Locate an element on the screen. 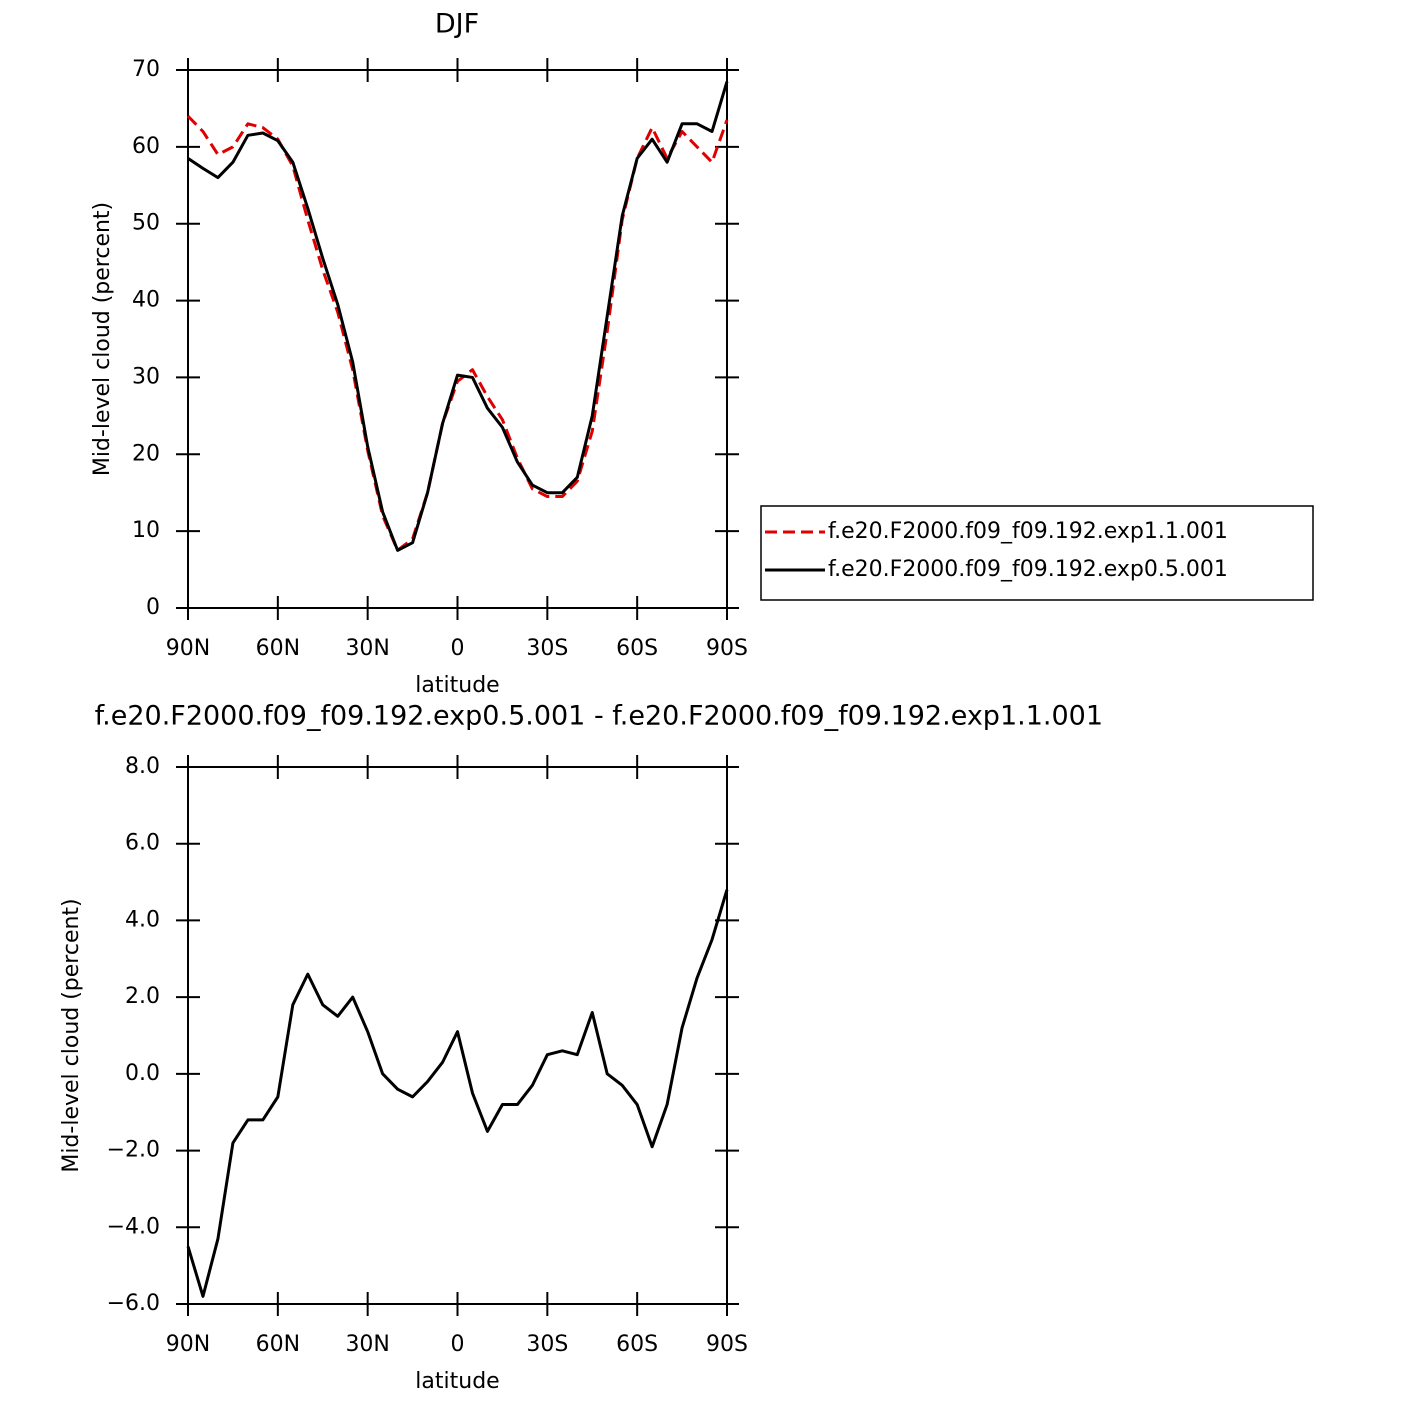 Image resolution: width=1402 pixels, height=1402 pixels. y-tick-label: 40 is located at coordinates (146, 300).